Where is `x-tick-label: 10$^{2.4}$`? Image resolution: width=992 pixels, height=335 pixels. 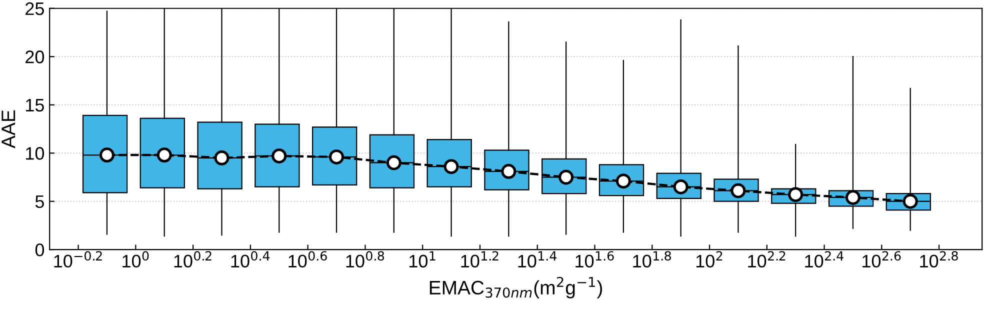
x-tick-label: 10$^{2.4}$ is located at coordinates (824, 259).